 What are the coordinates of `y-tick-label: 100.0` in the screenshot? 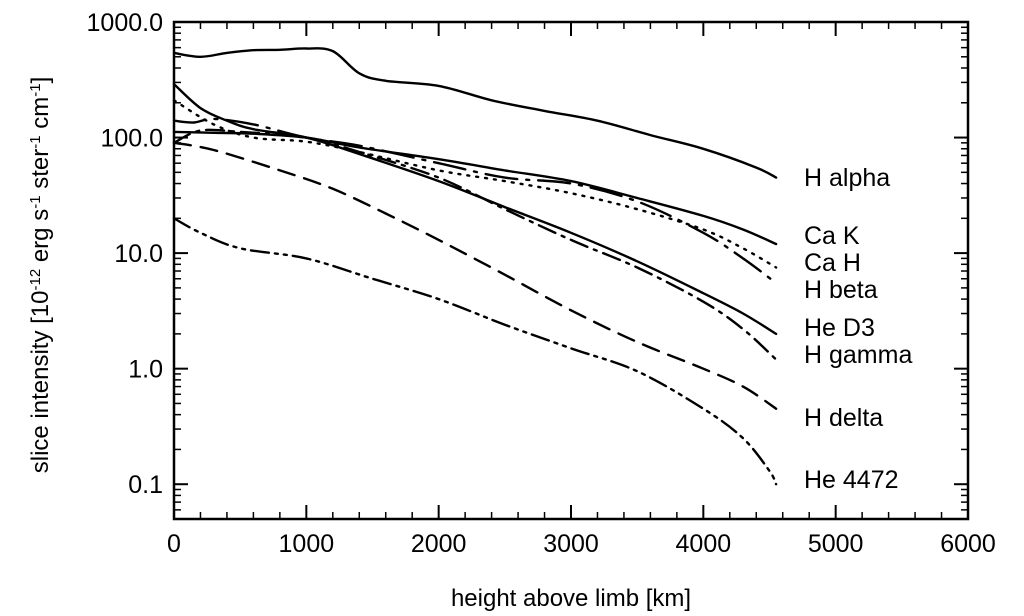 It's located at (131, 139).